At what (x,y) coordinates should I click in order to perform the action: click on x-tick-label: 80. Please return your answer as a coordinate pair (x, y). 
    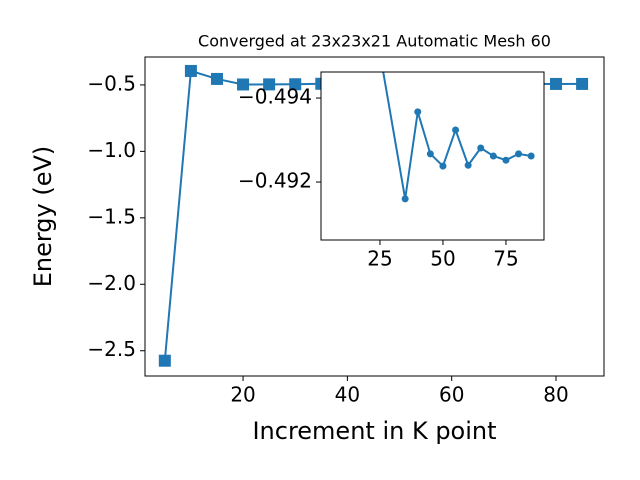
    Looking at the image, I should click on (555, 395).